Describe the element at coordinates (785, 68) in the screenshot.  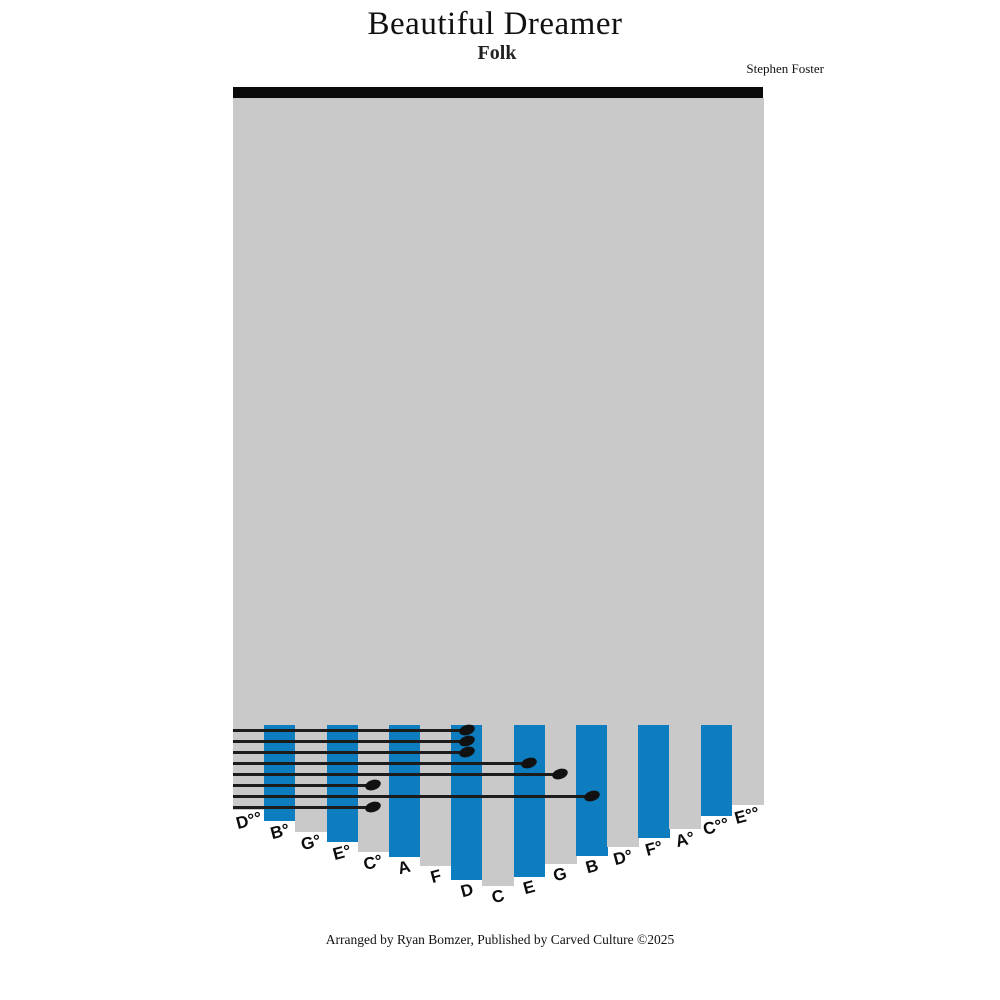
I see `composer-credit: Stephen Foster` at that location.